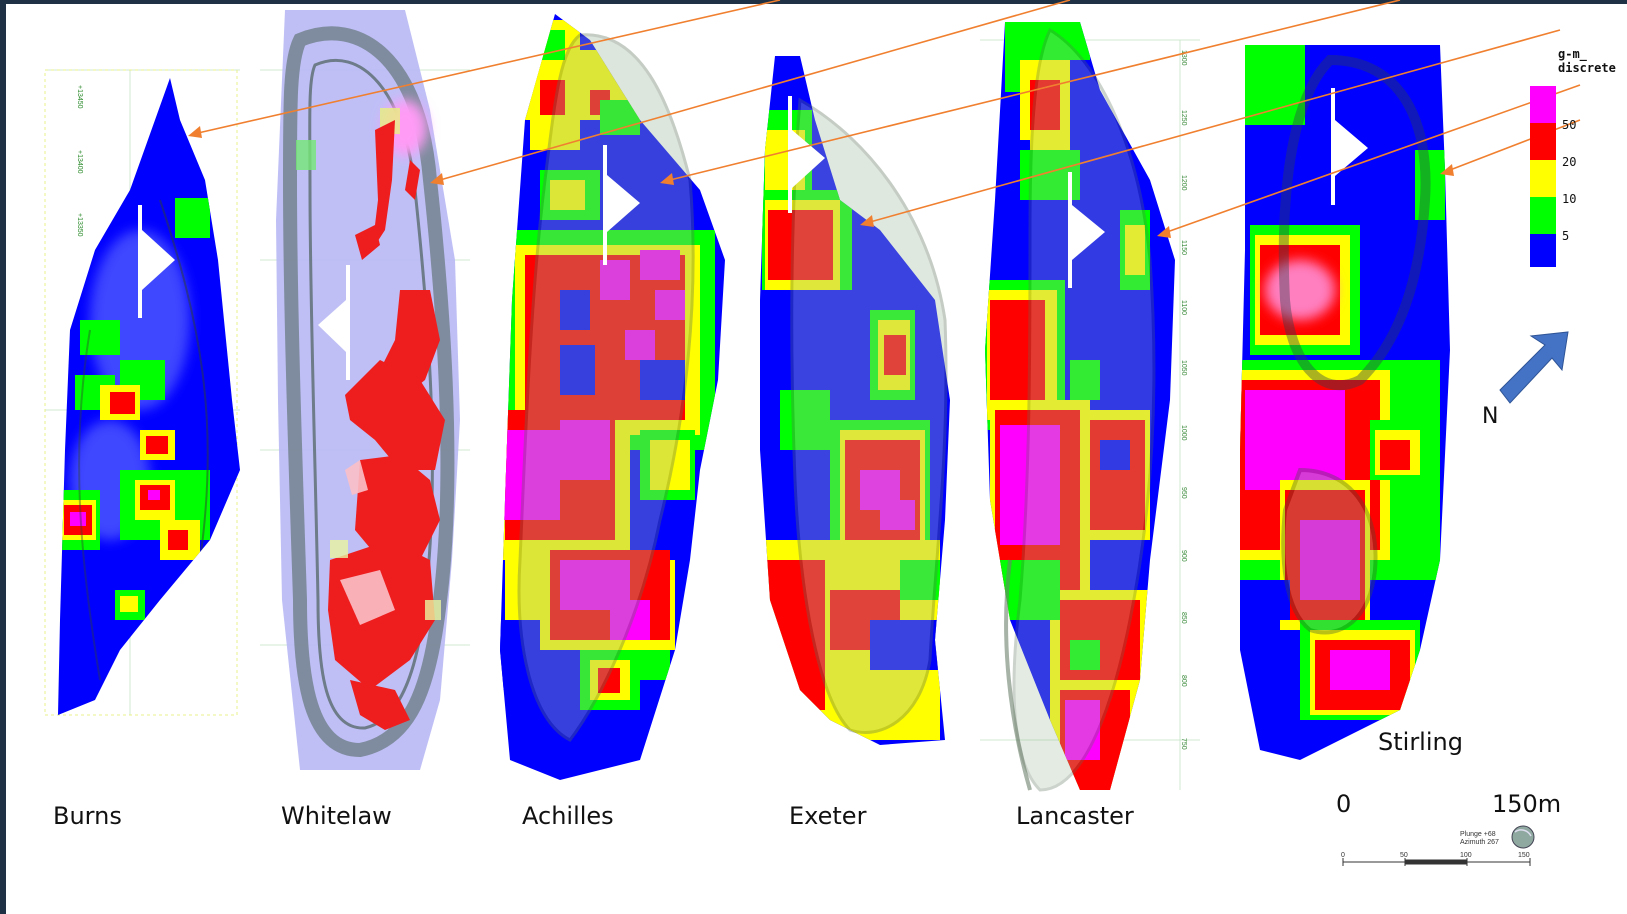 The width and height of the screenshot is (1627, 914). I want to click on compass-globe-icon, so click(1523, 837).